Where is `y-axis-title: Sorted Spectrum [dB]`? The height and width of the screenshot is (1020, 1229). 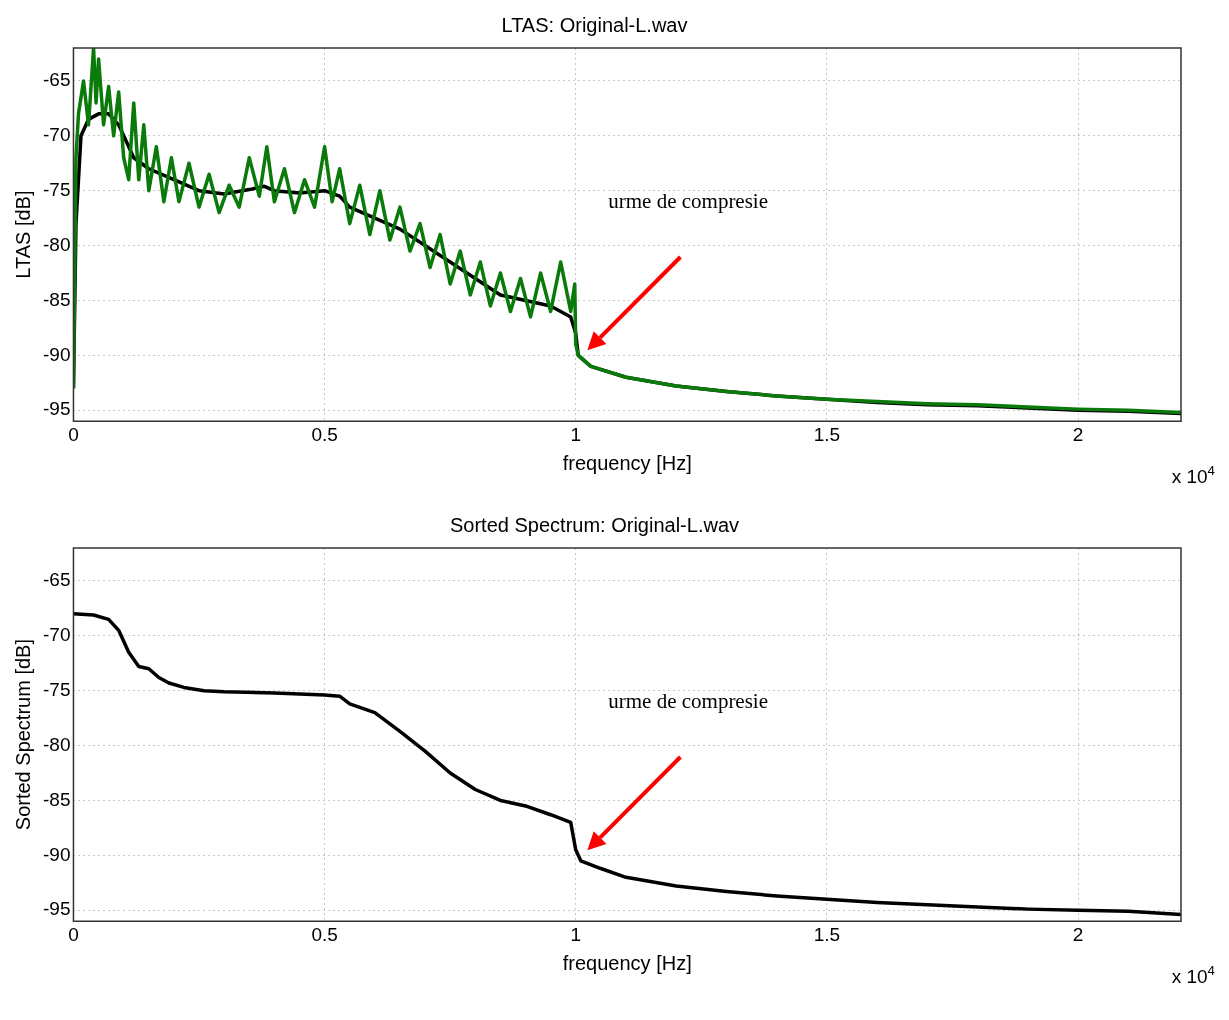
y-axis-title: Sorted Spectrum [dB] is located at coordinates (22, 735).